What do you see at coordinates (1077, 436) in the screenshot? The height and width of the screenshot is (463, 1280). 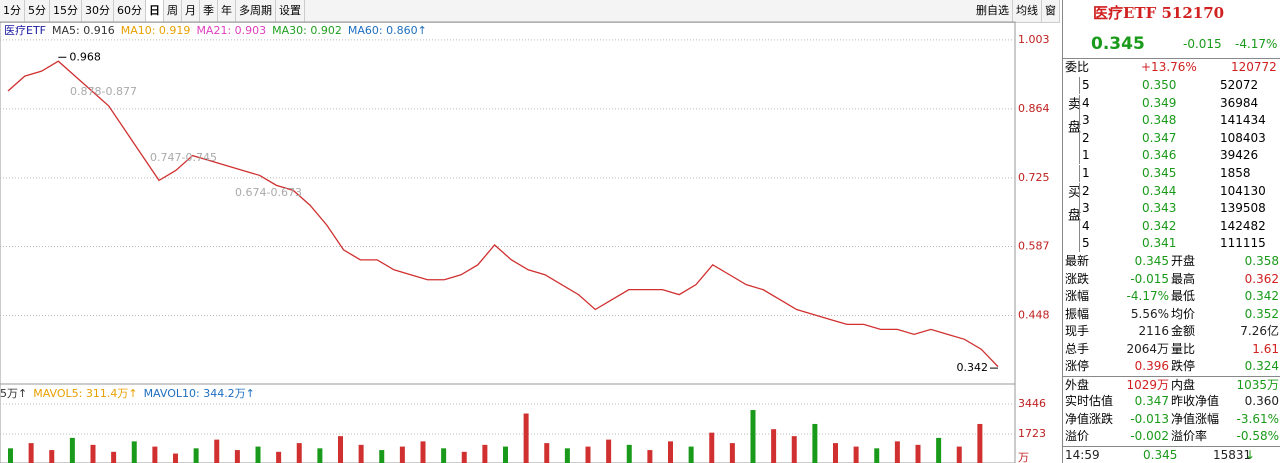 I see `stat-label: 溢价` at bounding box center [1077, 436].